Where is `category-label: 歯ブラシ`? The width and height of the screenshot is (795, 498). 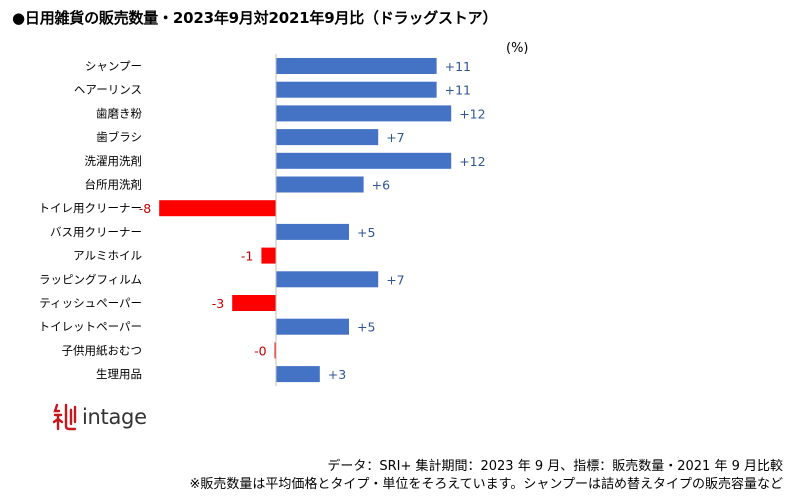 category-label: 歯ブラシ is located at coordinates (119, 137).